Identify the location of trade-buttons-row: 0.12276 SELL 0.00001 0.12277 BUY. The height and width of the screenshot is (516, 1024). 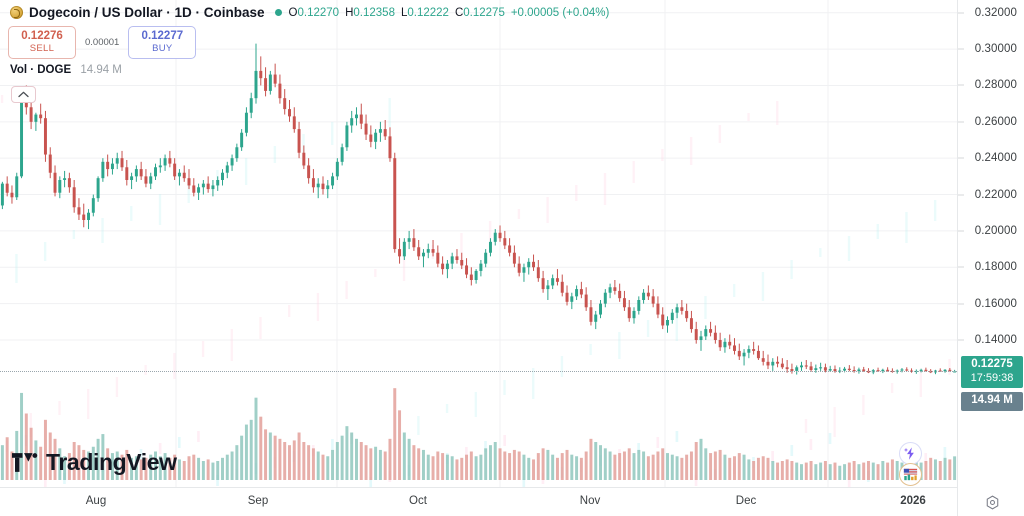
(102, 42).